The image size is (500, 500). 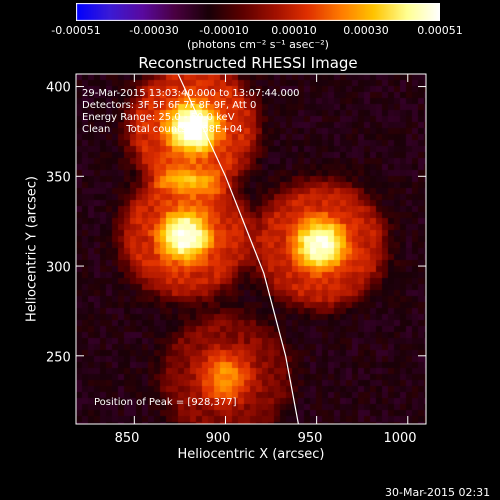 What do you see at coordinates (224, 30) in the screenshot?
I see `colorbar-tick-label: -0.00010` at bounding box center [224, 30].